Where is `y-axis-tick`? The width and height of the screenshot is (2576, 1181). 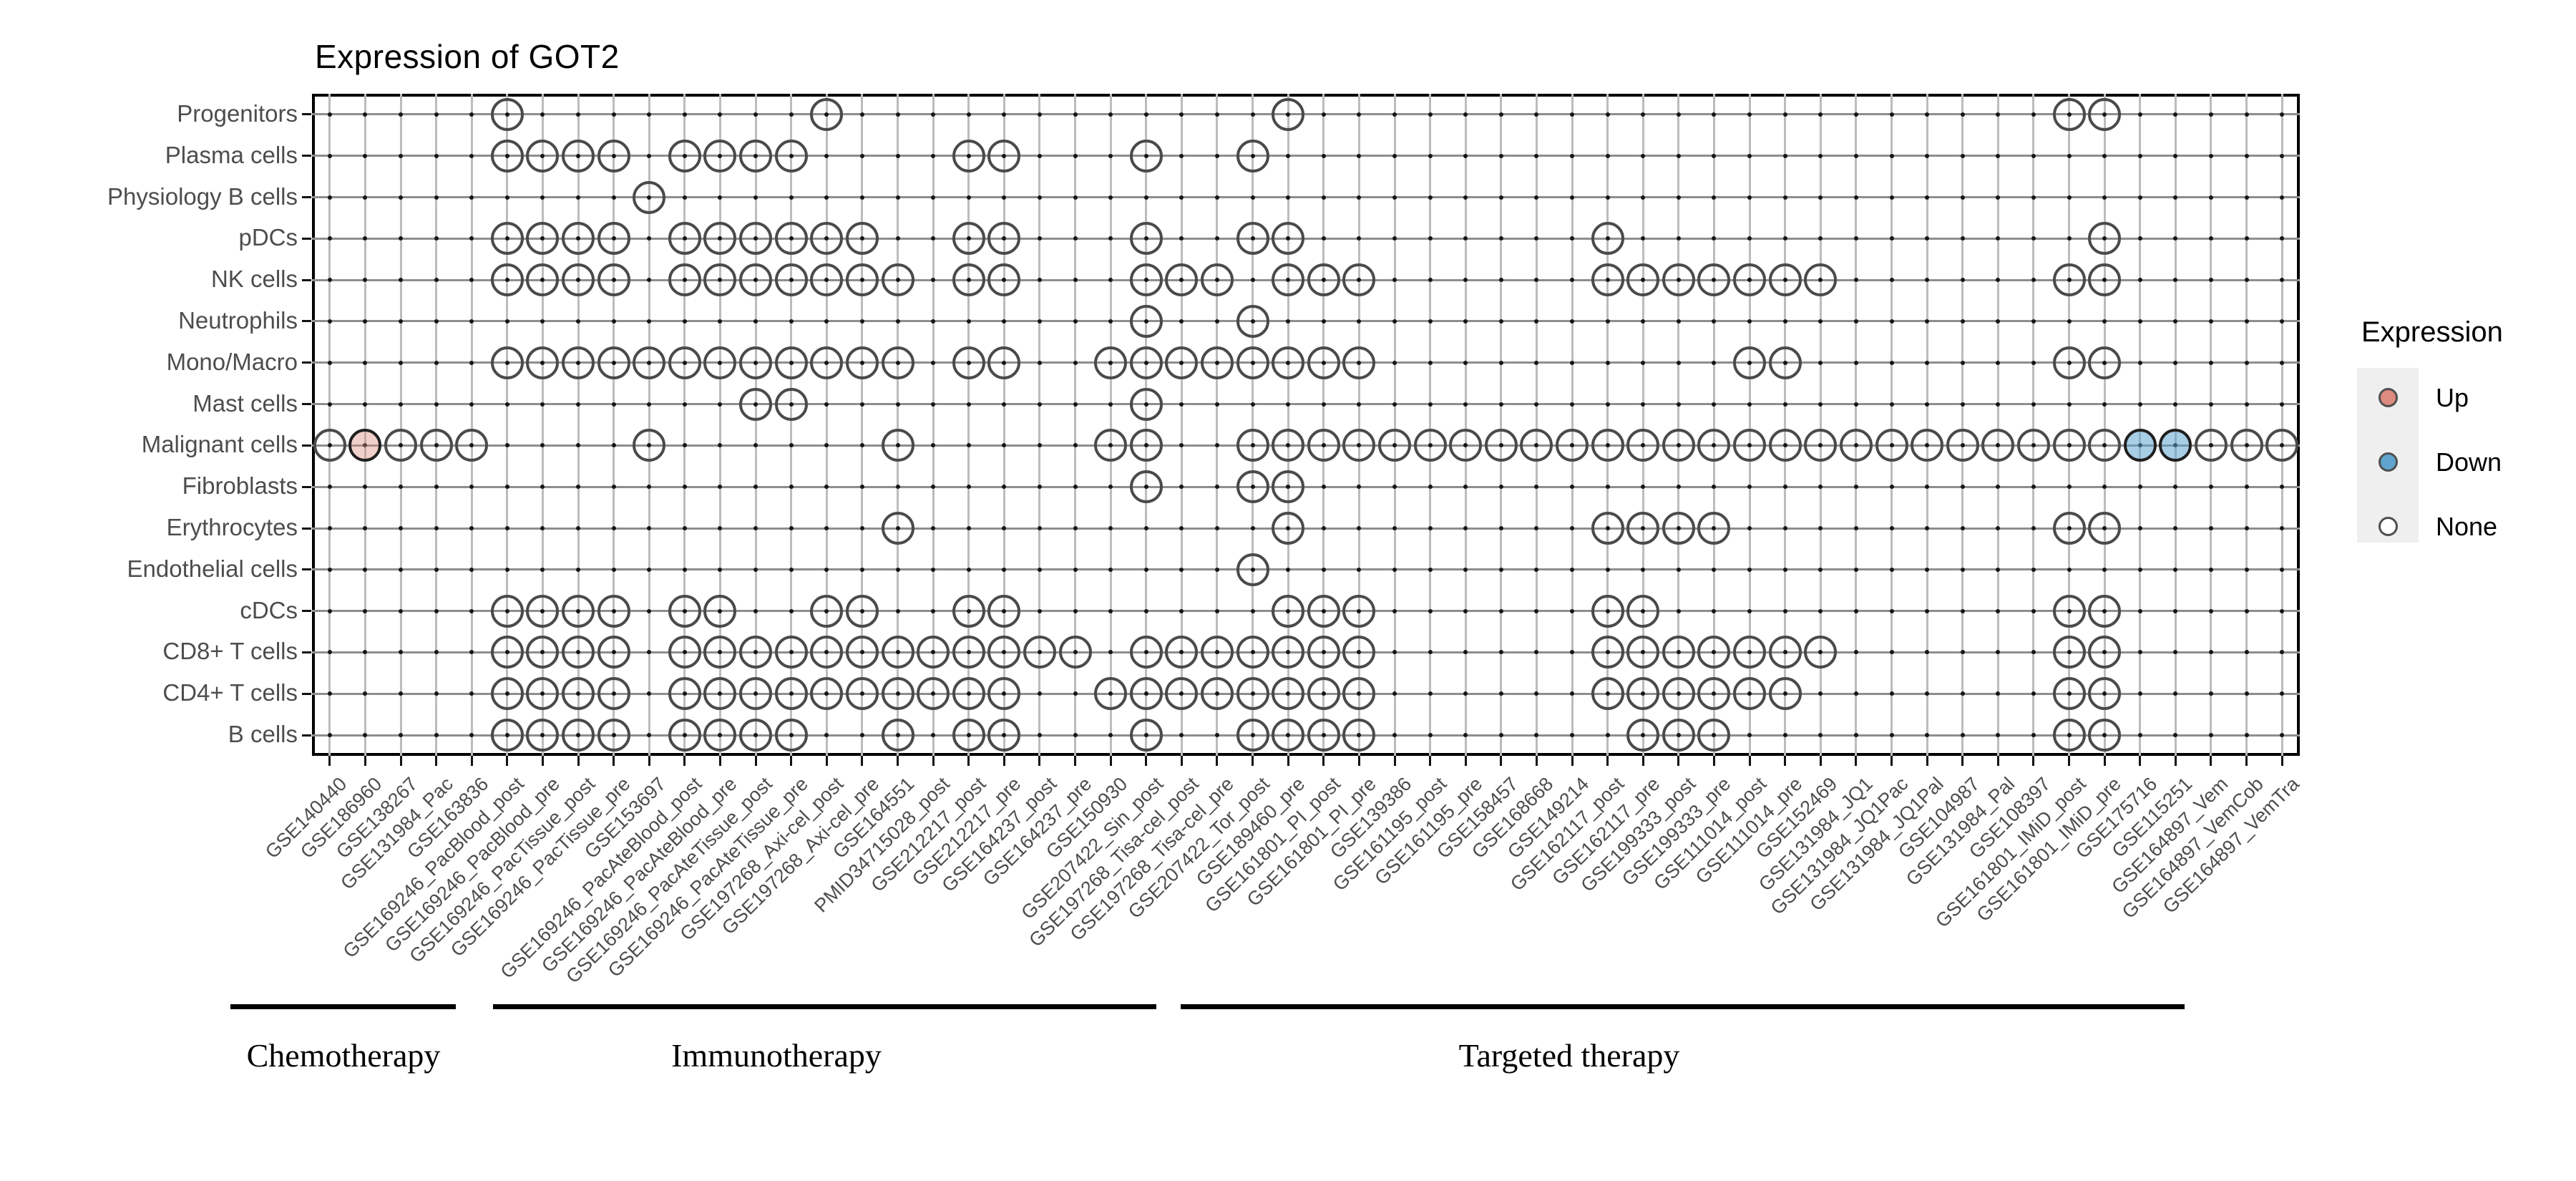
y-axis-tick is located at coordinates (306, 279).